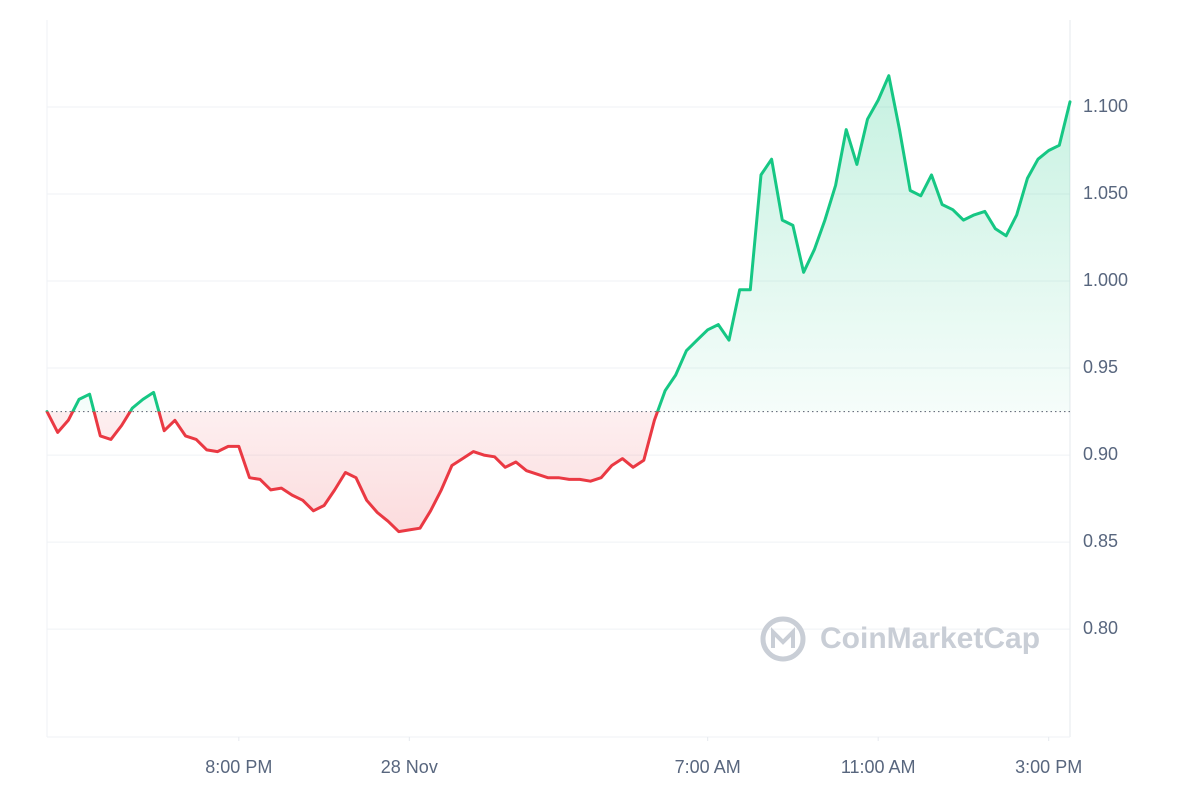 This screenshot has height=800, width=1200. I want to click on x-tick-label: 7:00 AM, so click(708, 767).